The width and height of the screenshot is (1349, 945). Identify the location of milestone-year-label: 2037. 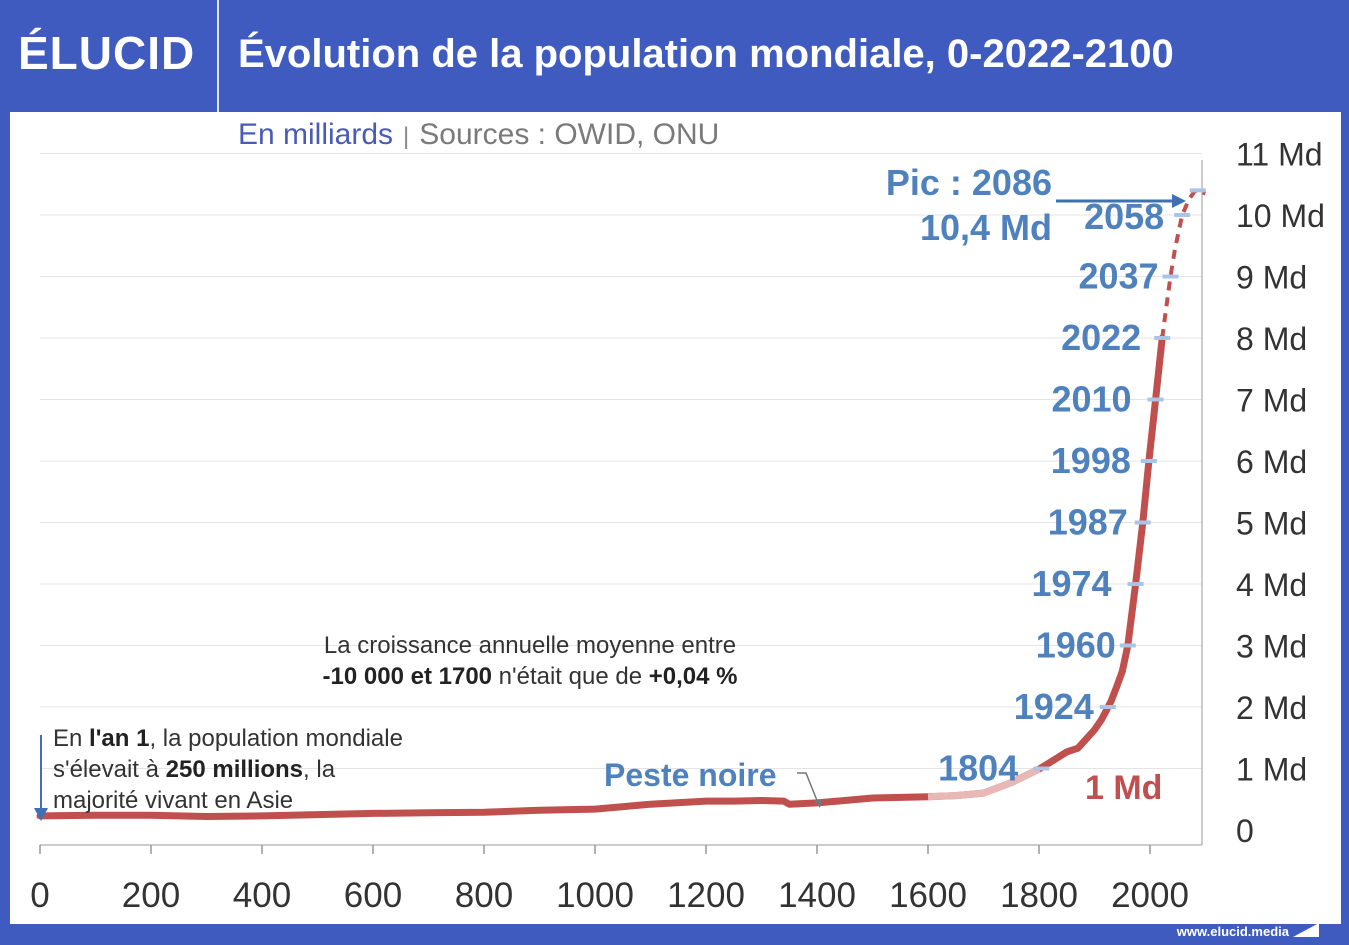
(1118, 276).